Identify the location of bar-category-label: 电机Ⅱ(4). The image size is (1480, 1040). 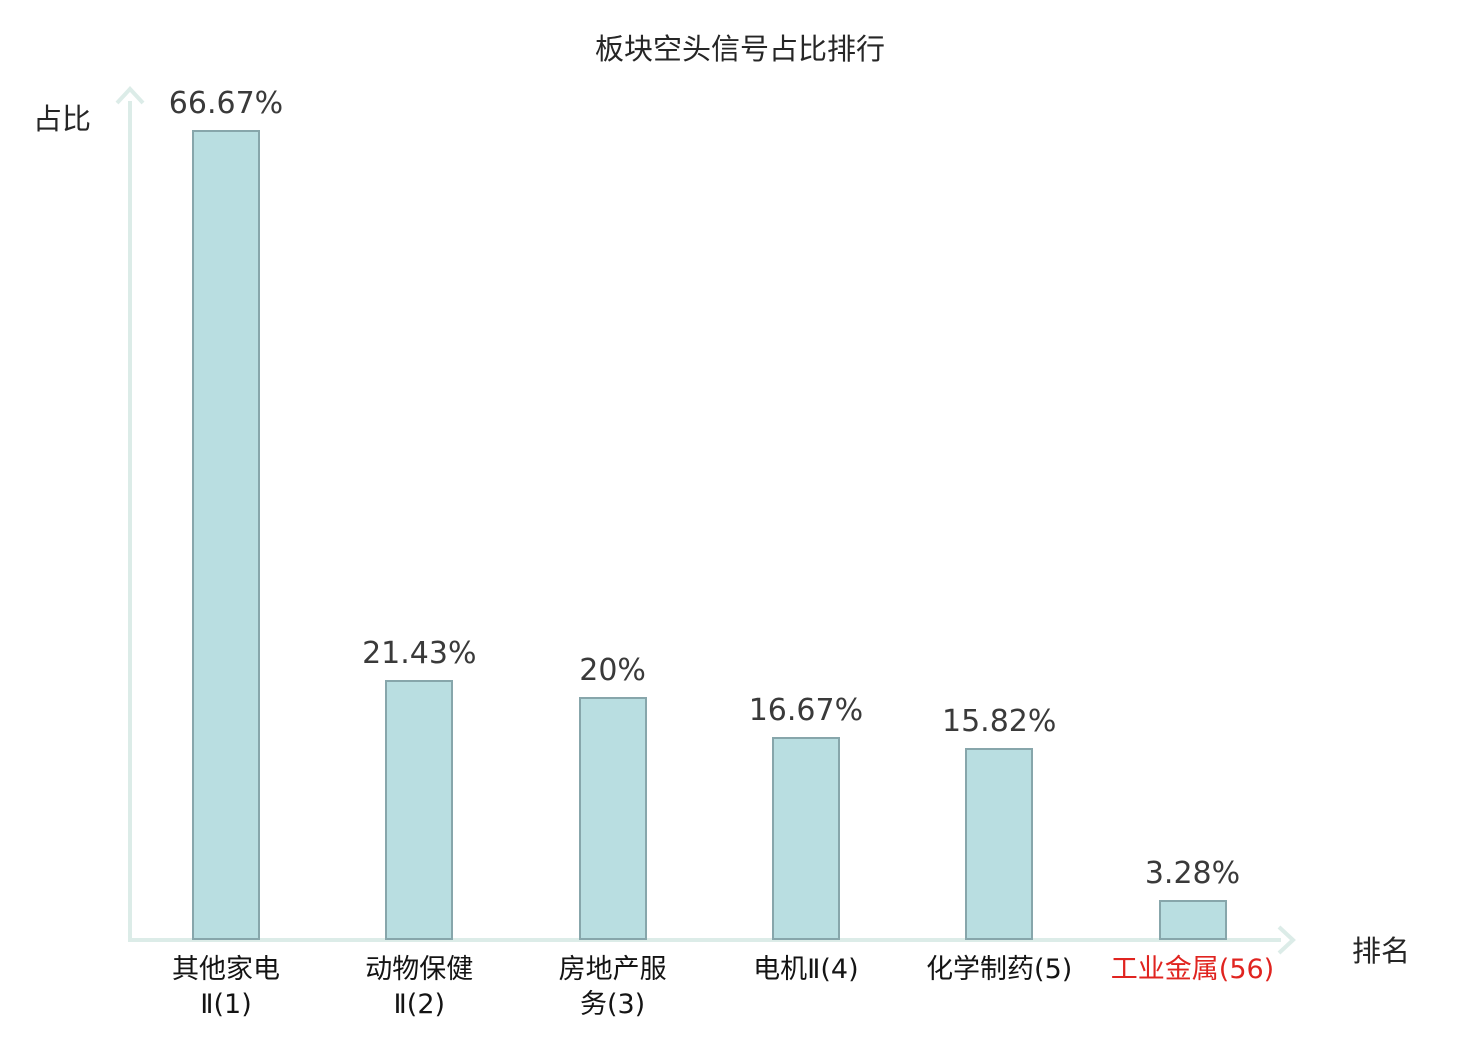
(806, 969).